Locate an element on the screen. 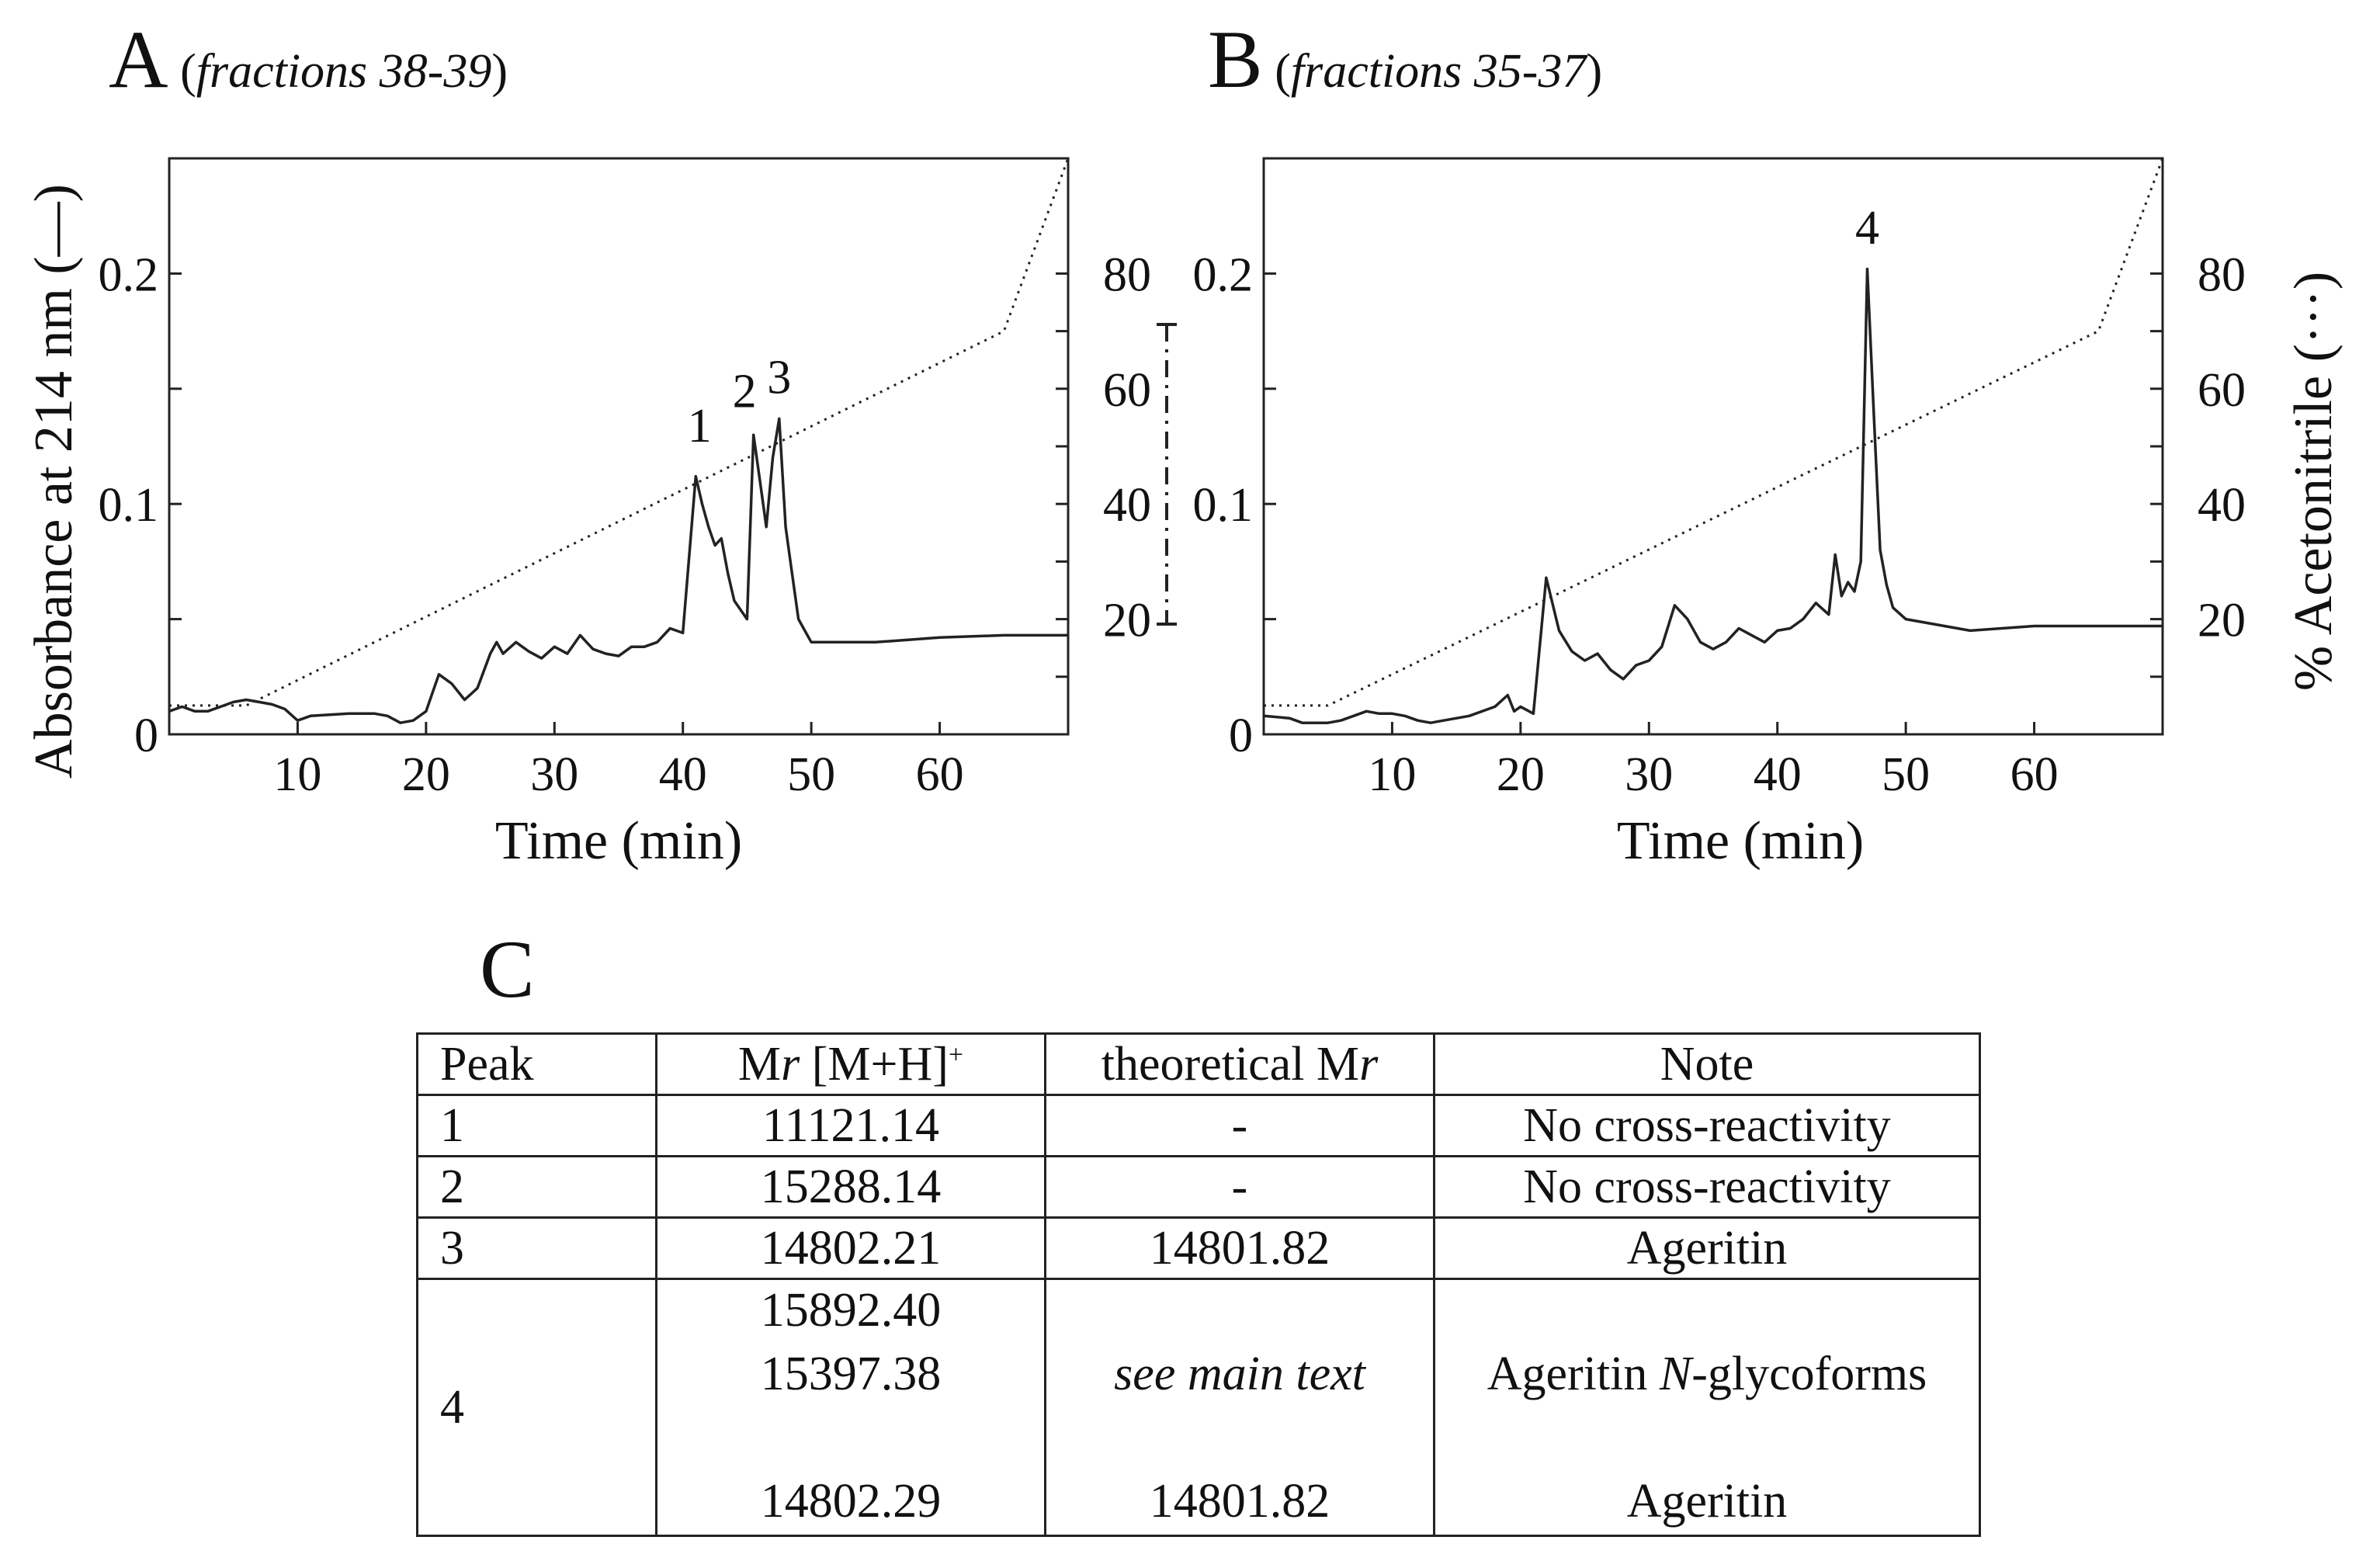  cell-mr: 14802.21 is located at coordinates (850, 1248).